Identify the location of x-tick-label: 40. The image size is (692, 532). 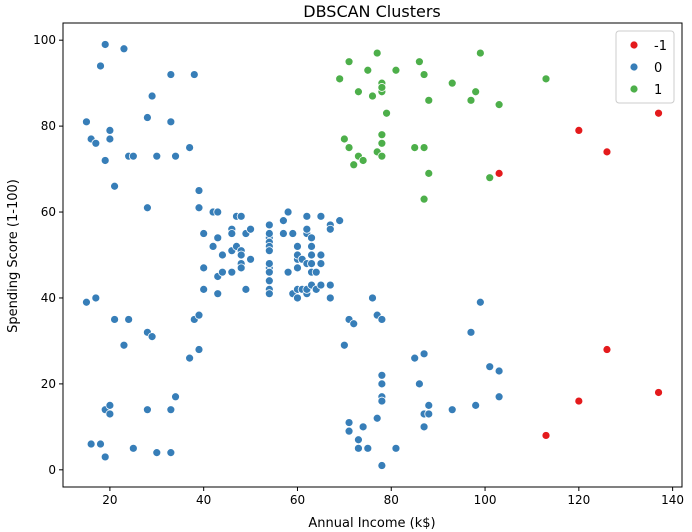
(203, 500).